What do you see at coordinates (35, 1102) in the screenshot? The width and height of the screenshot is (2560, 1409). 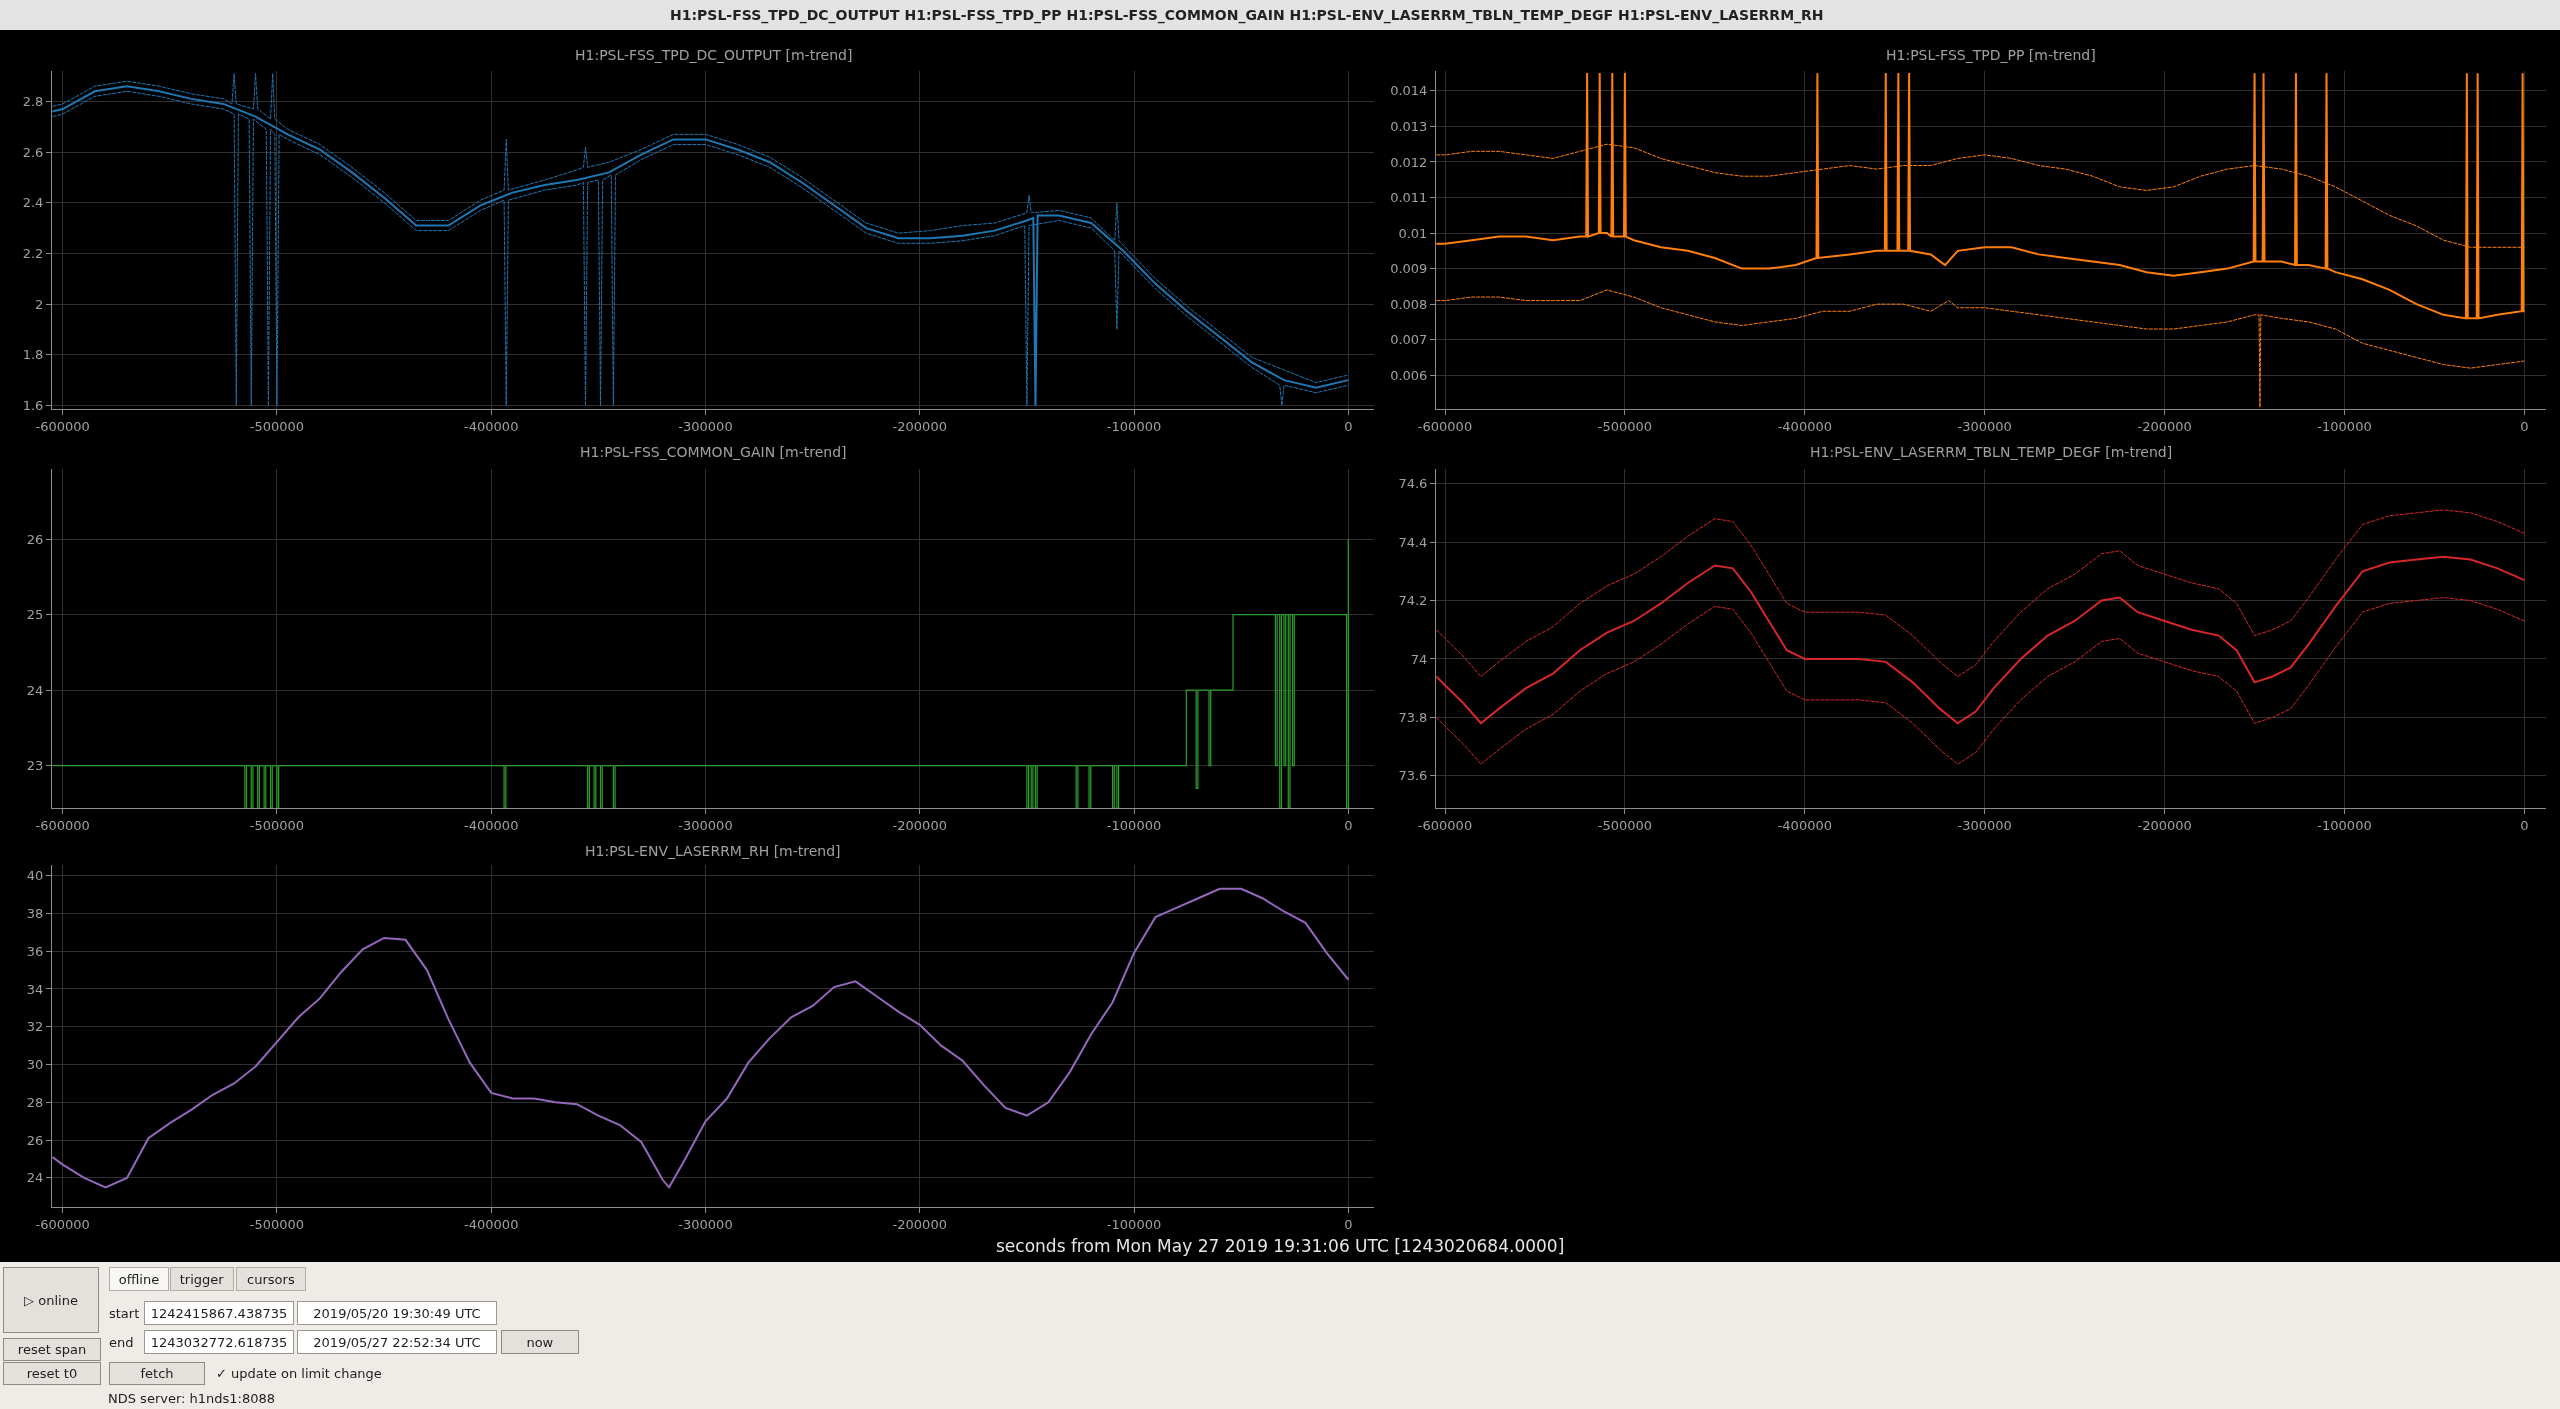 I see `y-tick-label: 28` at bounding box center [35, 1102].